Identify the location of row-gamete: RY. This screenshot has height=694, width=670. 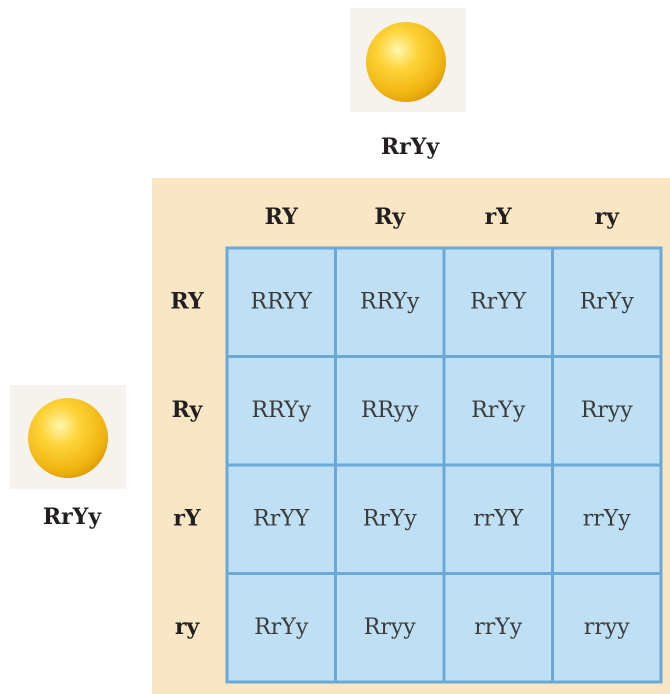
(187, 301).